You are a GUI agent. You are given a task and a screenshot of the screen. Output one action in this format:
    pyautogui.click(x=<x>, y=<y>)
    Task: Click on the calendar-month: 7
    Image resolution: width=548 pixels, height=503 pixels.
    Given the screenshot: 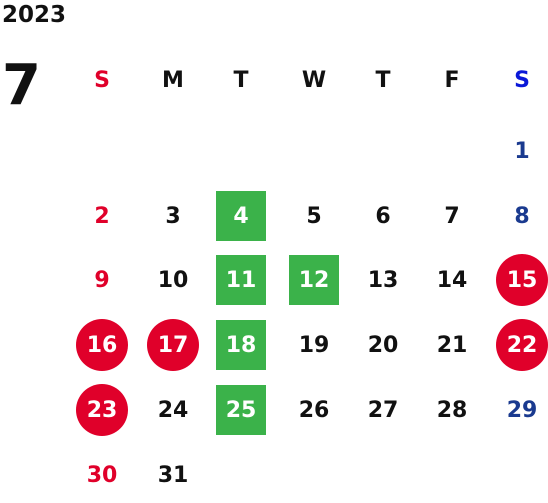 What is the action you would take?
    pyautogui.click(x=21, y=85)
    